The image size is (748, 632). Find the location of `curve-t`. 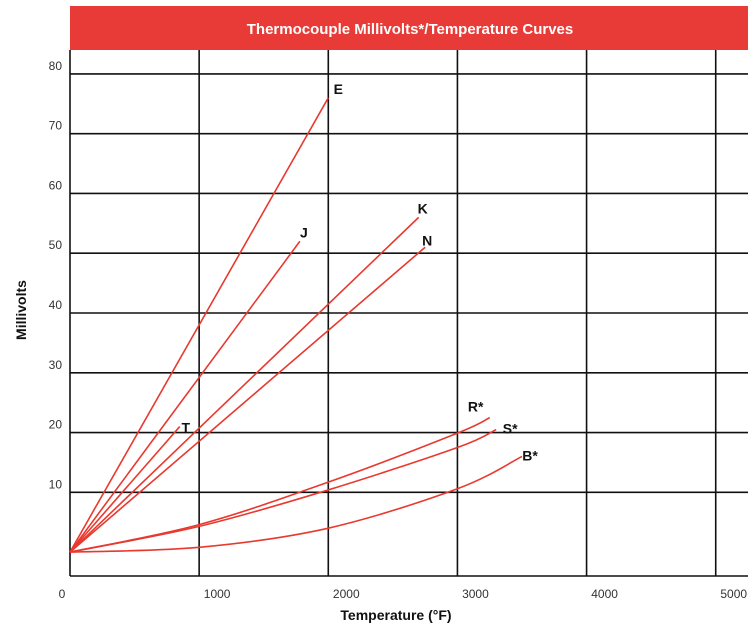

curve-t is located at coordinates (125, 489).